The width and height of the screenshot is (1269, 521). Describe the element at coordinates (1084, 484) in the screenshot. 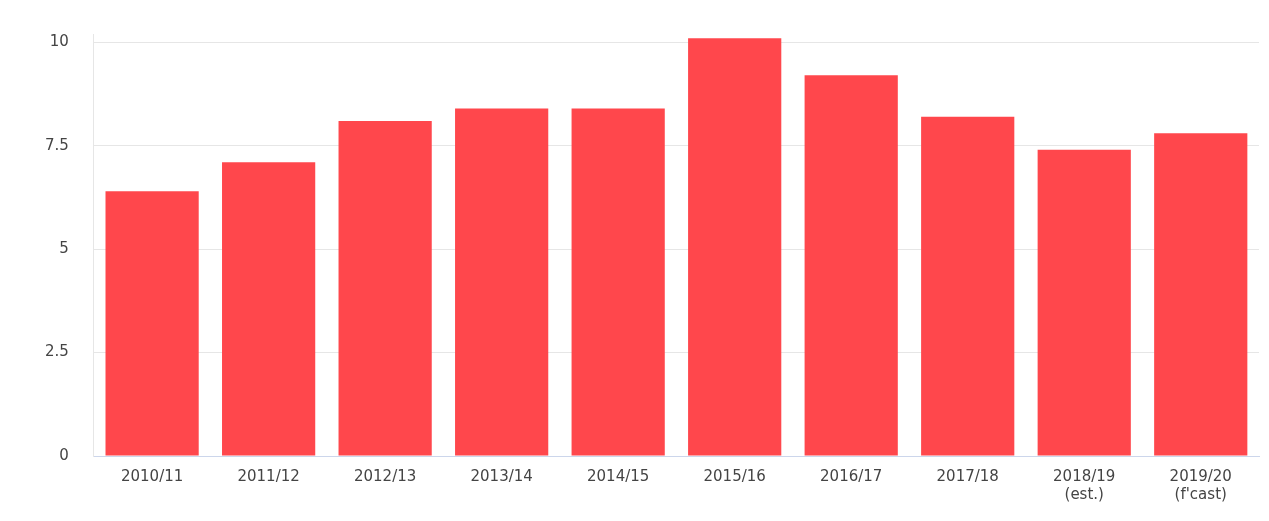

I see `x-tick-label: 2018/19 (est.)` at that location.